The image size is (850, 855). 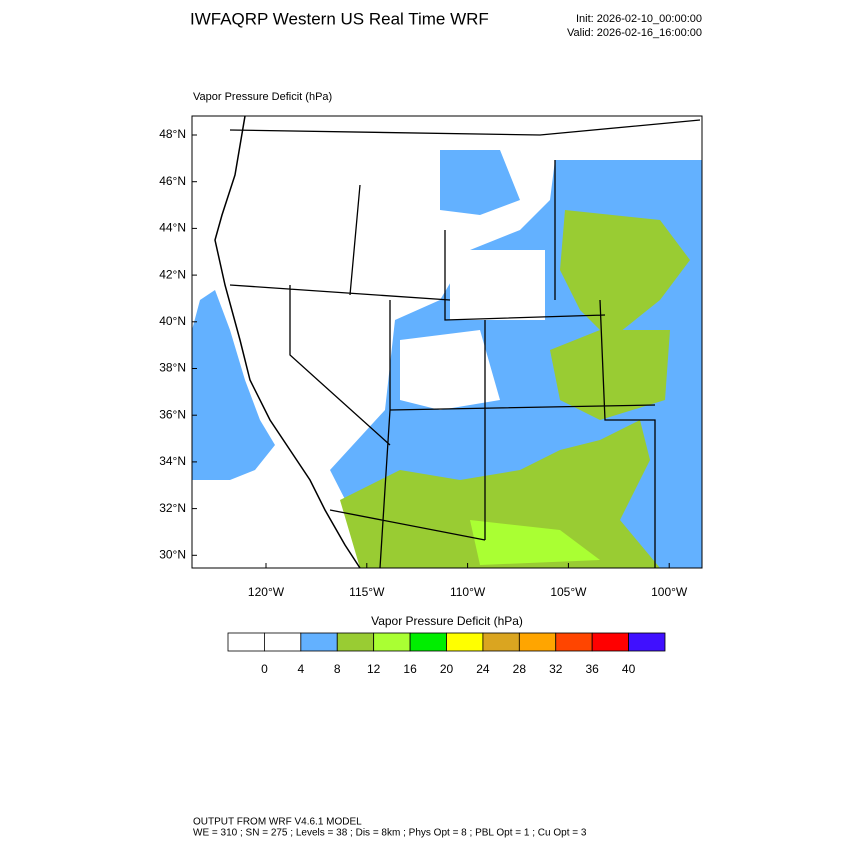 I want to click on colorbar-label: 20, so click(x=447, y=669).